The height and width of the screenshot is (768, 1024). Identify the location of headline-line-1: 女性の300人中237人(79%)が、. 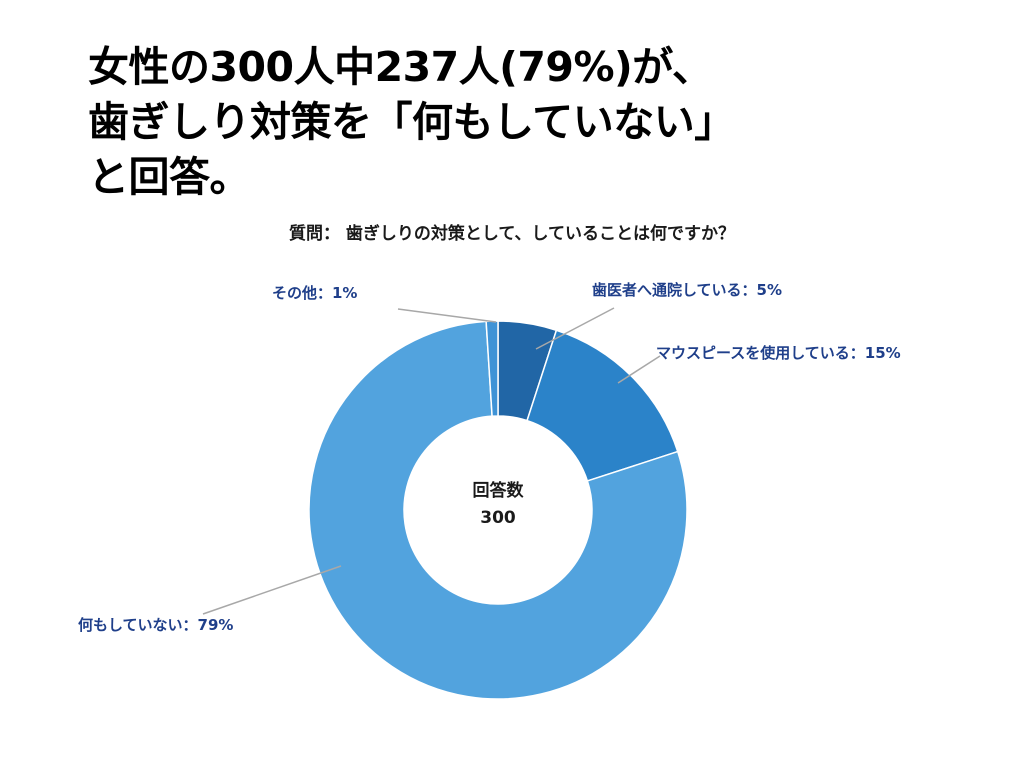
(400, 67).